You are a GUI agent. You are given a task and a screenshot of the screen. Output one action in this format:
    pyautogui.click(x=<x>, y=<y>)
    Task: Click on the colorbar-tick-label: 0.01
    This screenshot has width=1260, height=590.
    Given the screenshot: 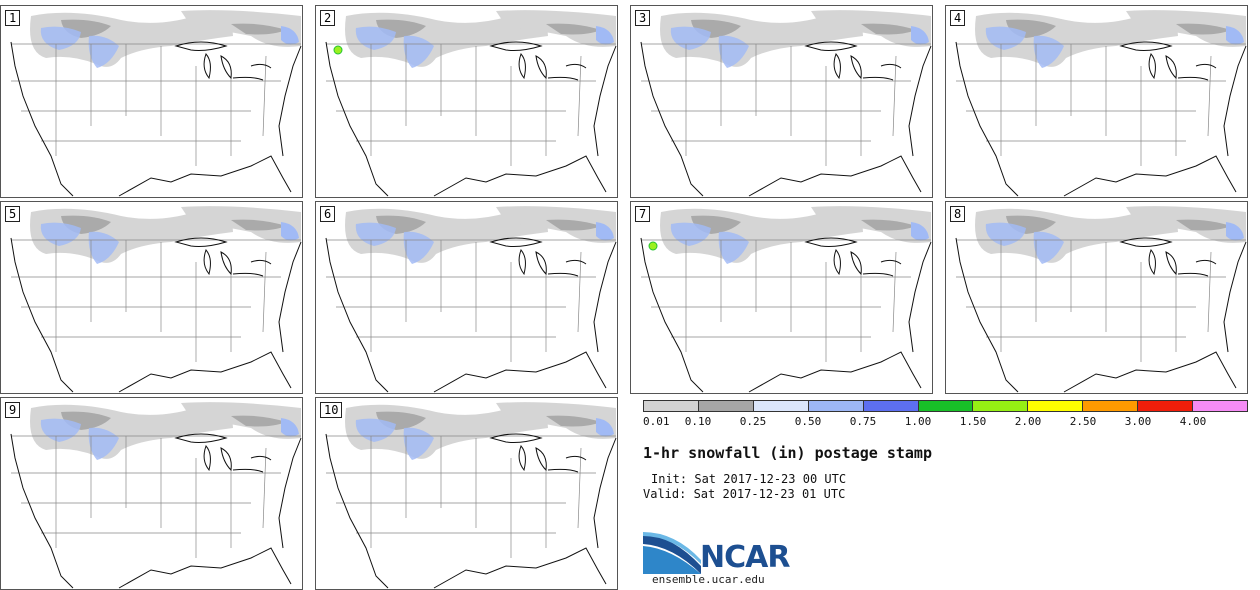 What is the action you would take?
    pyautogui.click(x=656, y=421)
    